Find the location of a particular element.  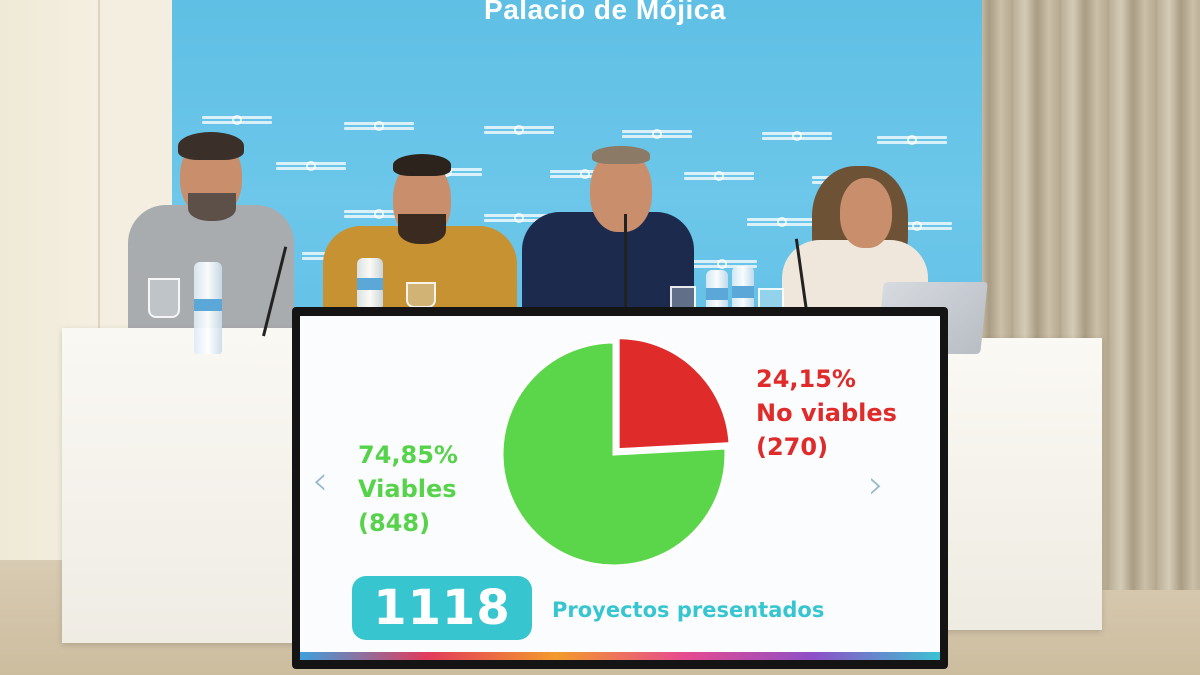

no-viables-label-block: 24,15% No viables (270) is located at coordinates (826, 413).